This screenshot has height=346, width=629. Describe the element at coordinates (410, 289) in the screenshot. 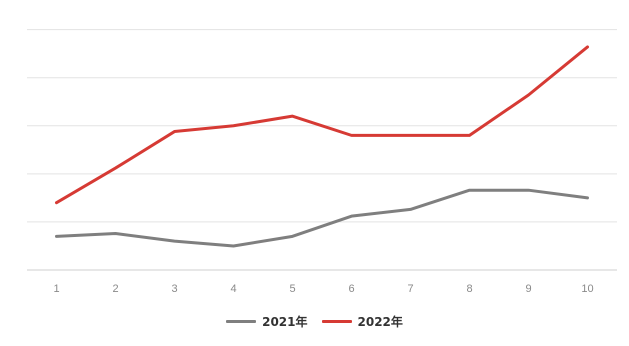

I see `x-tick-label: 7` at that location.